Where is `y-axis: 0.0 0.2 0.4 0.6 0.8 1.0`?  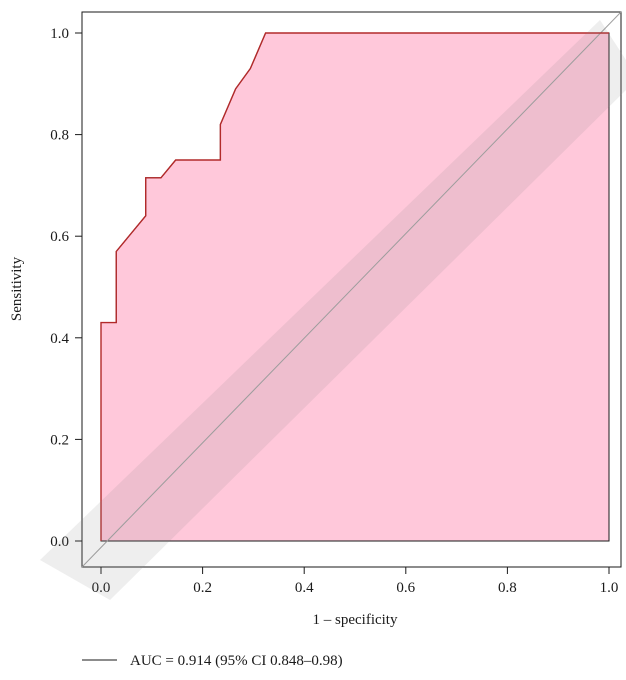
y-axis: 0.0 0.2 0.4 0.6 0.8 1.0 is located at coordinates (66, 288).